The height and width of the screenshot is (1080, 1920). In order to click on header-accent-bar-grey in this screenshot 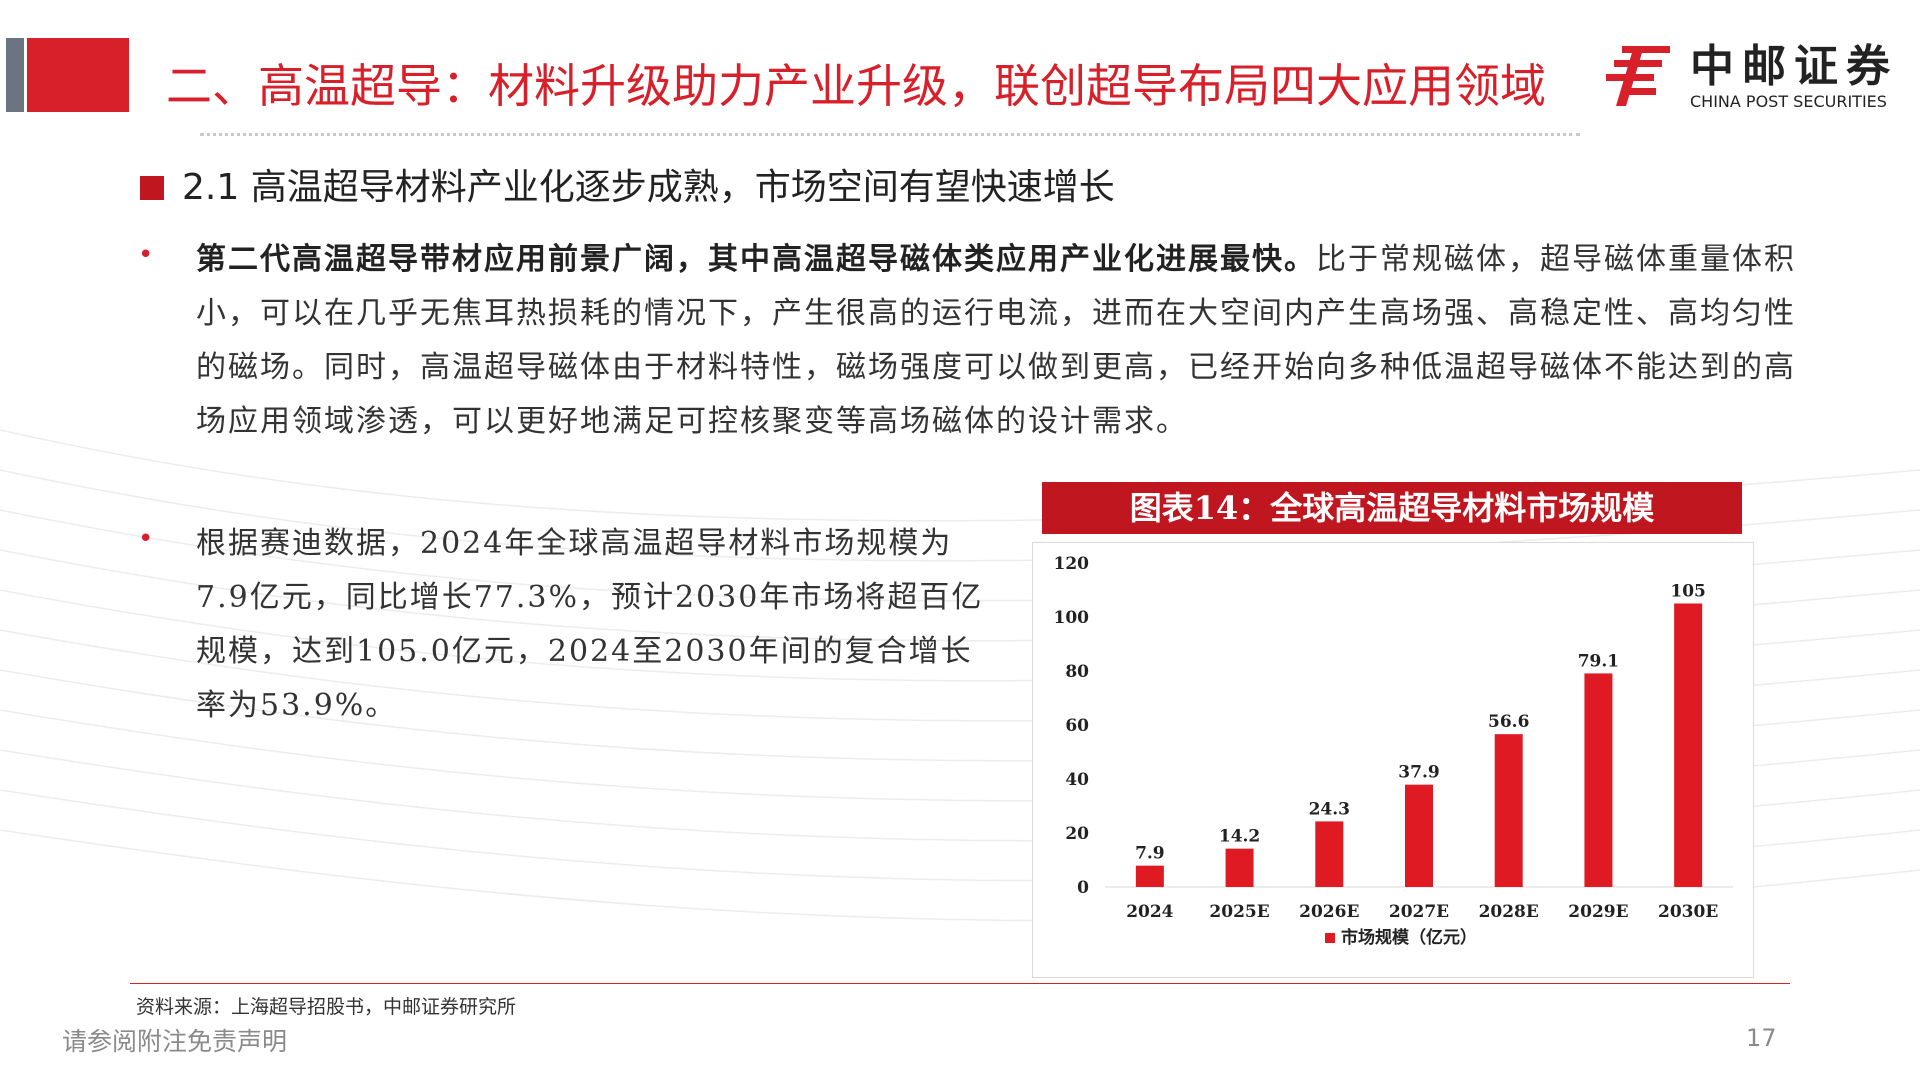, I will do `click(15, 75)`.